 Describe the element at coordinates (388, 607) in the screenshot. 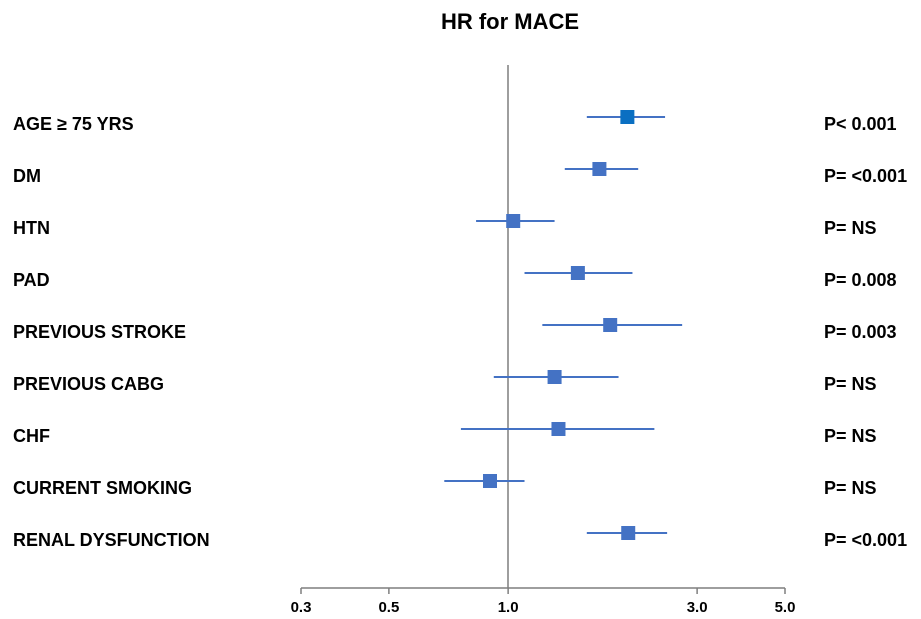

I see `x-tick-label: 0.5` at that location.